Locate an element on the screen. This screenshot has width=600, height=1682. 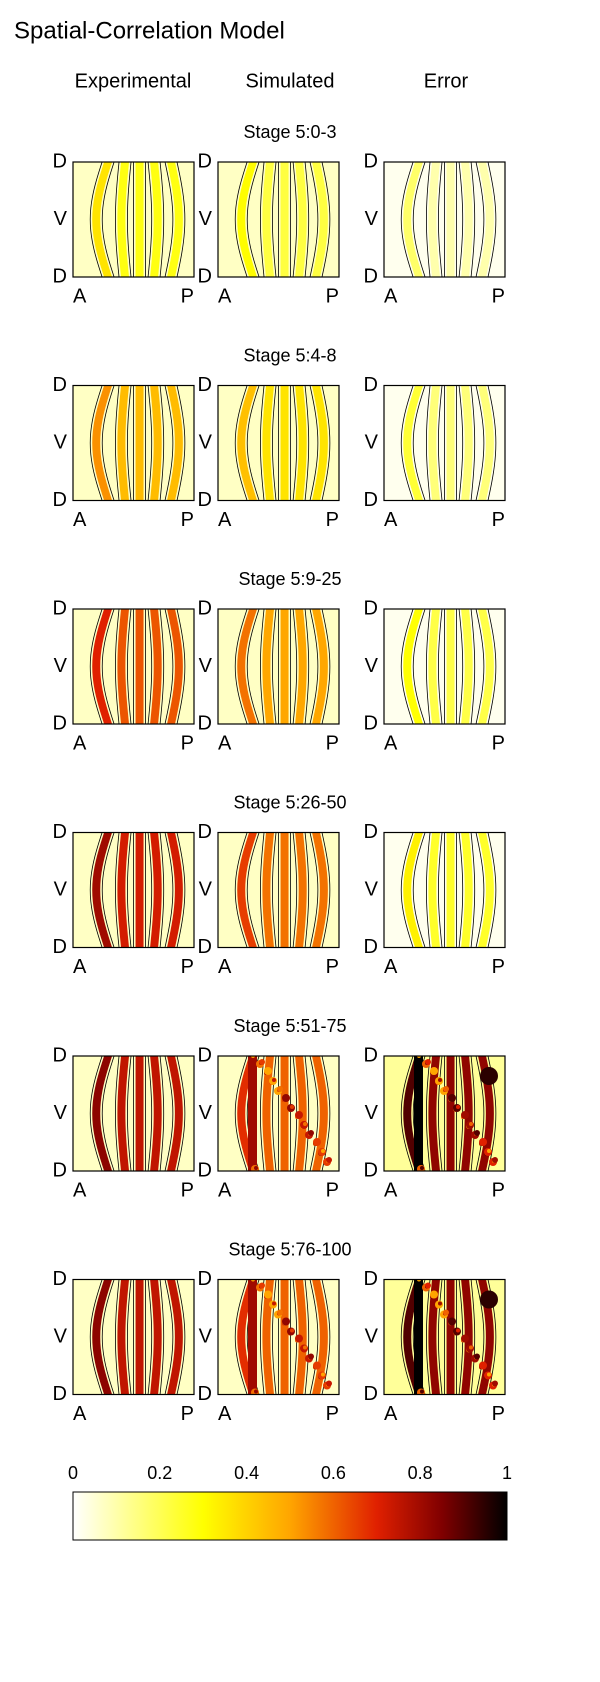
stage-label: Stage 5:0-3 is located at coordinates (289, 132).